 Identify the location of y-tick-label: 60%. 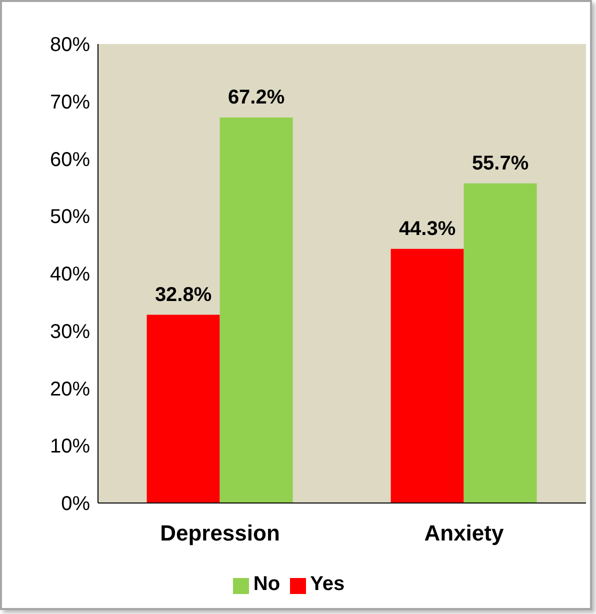
(70, 159).